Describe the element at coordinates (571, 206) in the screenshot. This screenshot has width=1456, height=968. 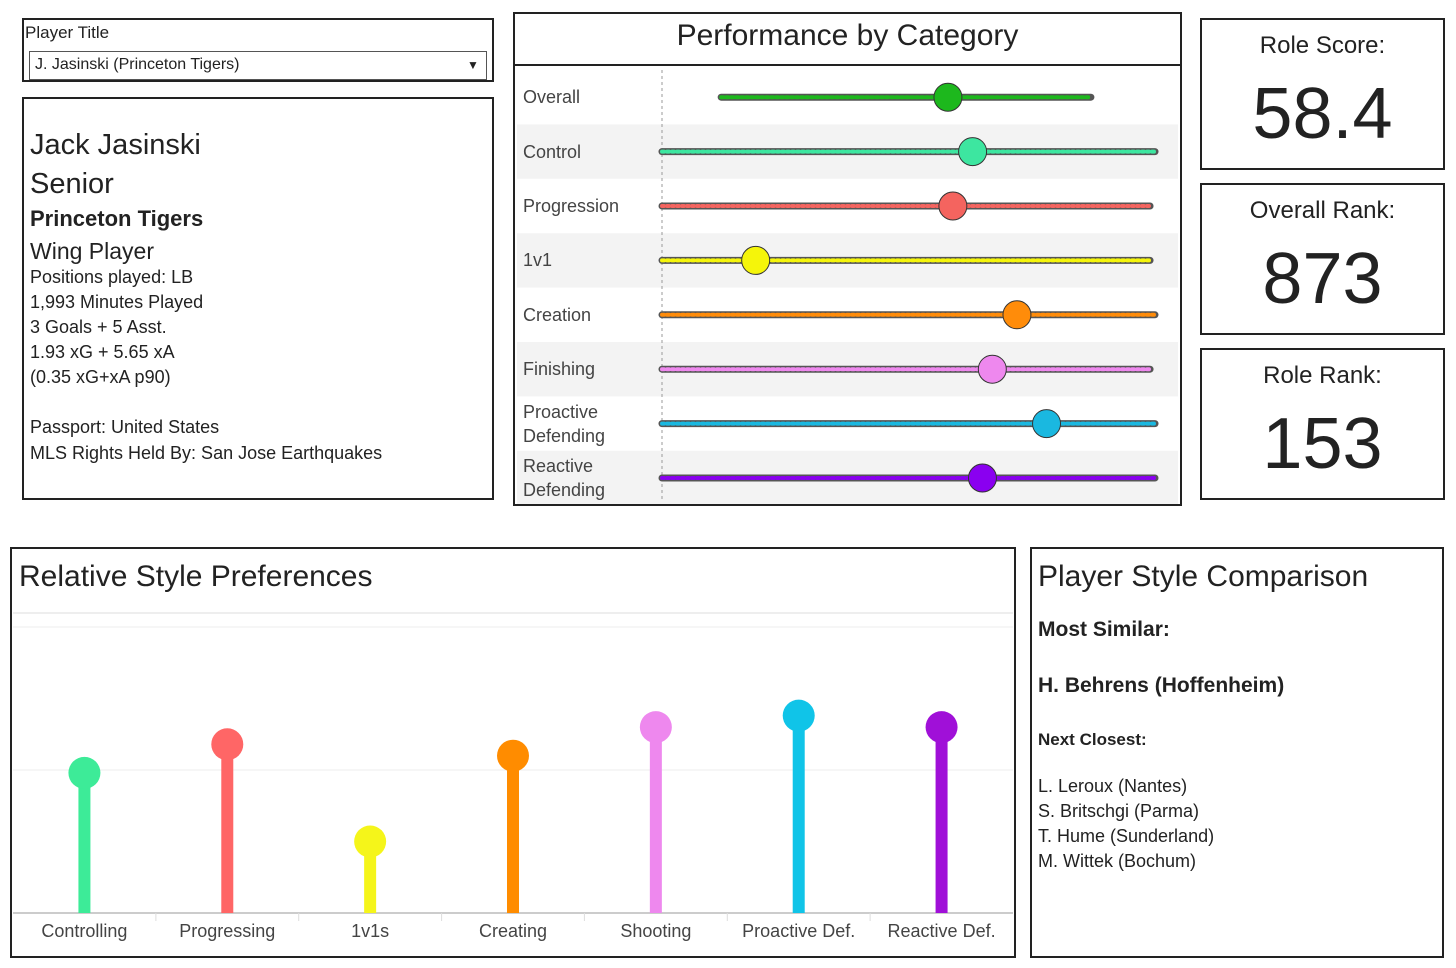
I see `row-label: Progression` at that location.